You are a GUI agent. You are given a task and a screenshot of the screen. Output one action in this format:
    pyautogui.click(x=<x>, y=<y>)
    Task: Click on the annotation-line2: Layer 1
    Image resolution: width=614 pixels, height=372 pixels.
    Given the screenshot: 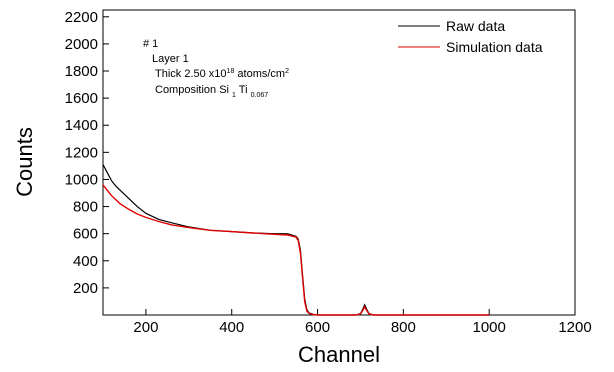 What is the action you would take?
    pyautogui.click(x=170, y=59)
    